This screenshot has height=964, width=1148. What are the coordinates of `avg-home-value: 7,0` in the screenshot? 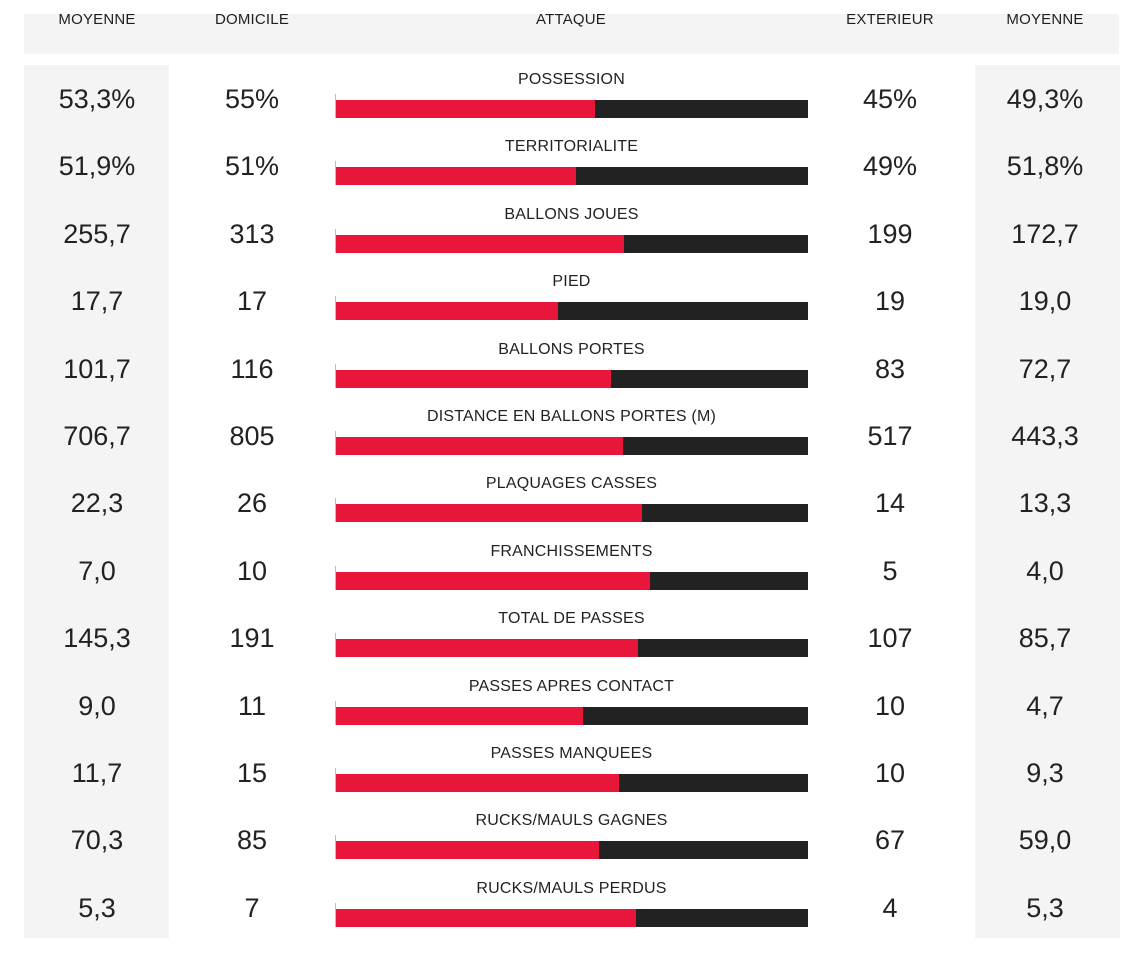 It's located at (97, 570).